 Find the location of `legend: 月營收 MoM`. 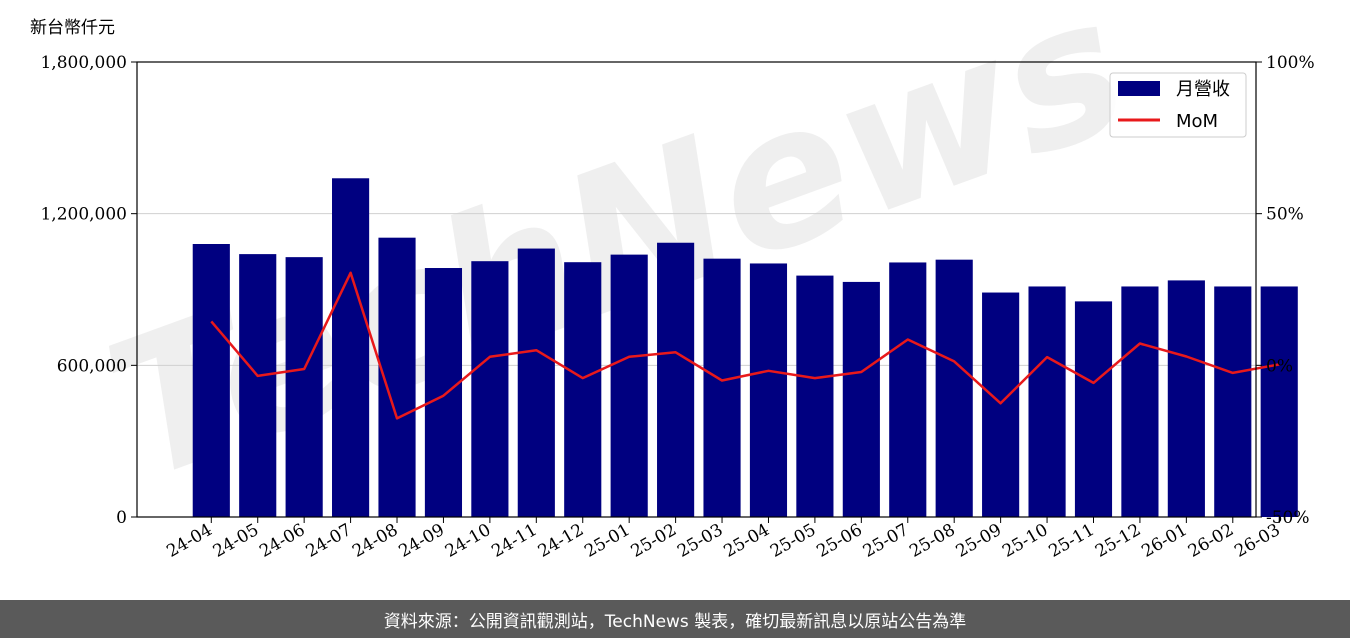

legend: 月營收 MoM is located at coordinates (1178, 105).